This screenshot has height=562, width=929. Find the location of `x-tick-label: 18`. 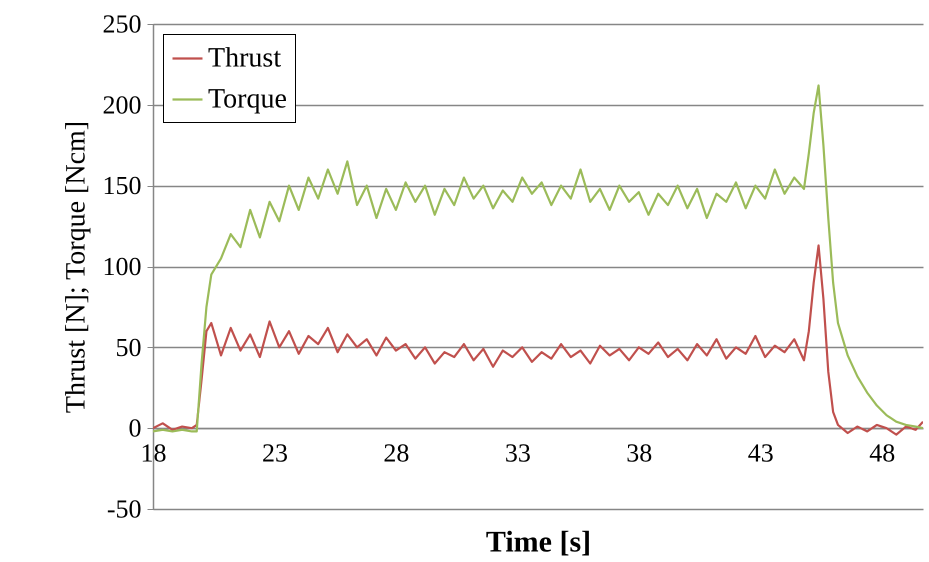

x-tick-label: 18 is located at coordinates (153, 453).